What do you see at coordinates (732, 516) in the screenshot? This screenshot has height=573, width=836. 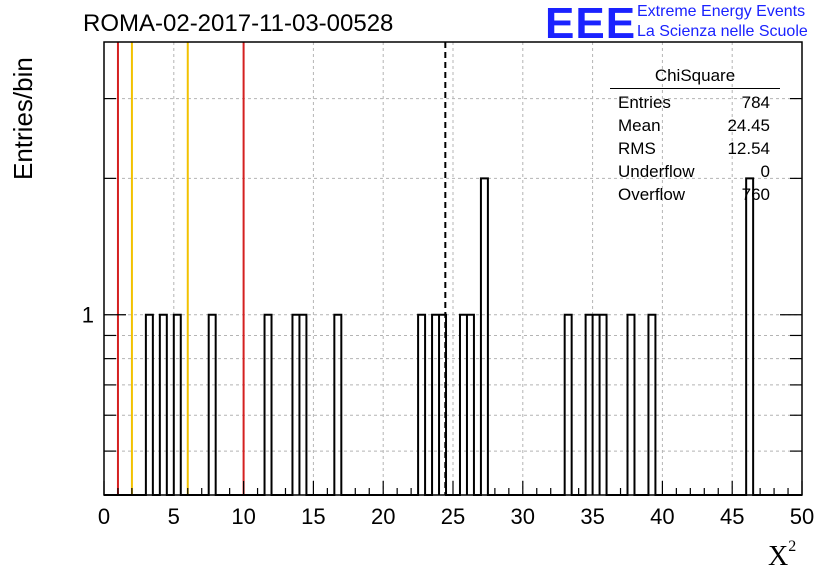 I see `x-tick-label: 45` at bounding box center [732, 516].